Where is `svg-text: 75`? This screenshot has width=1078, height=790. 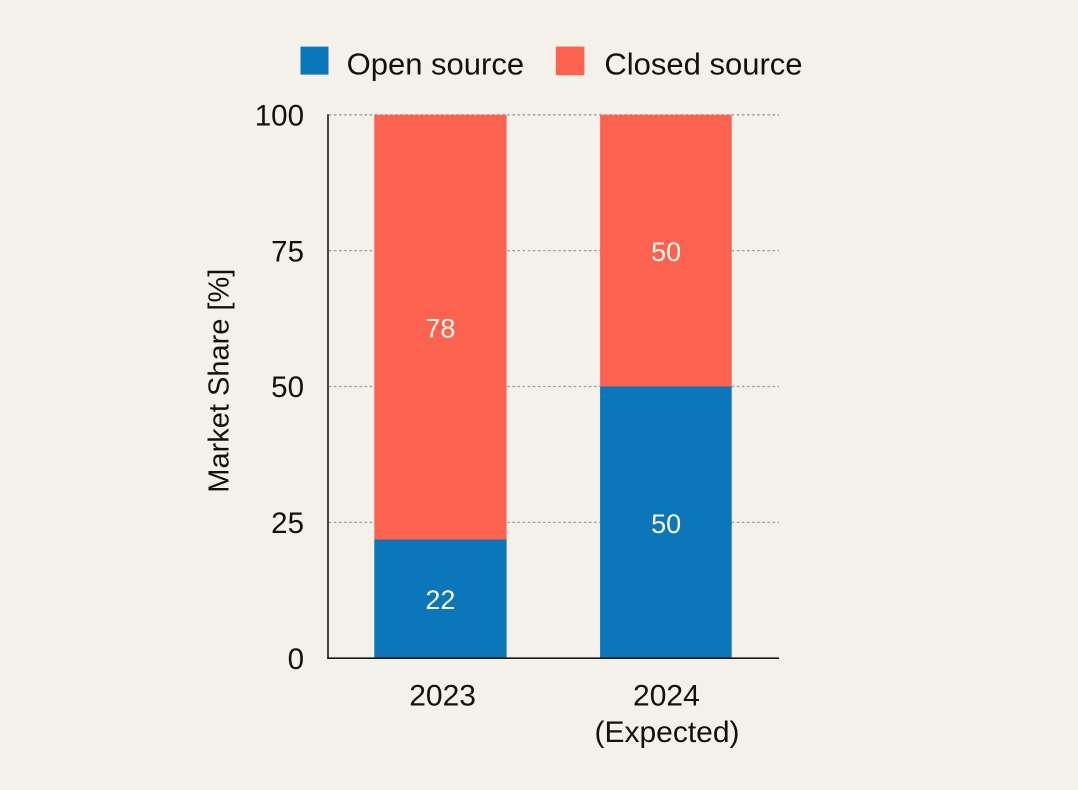
svg-text: 75 is located at coordinates (287, 251).